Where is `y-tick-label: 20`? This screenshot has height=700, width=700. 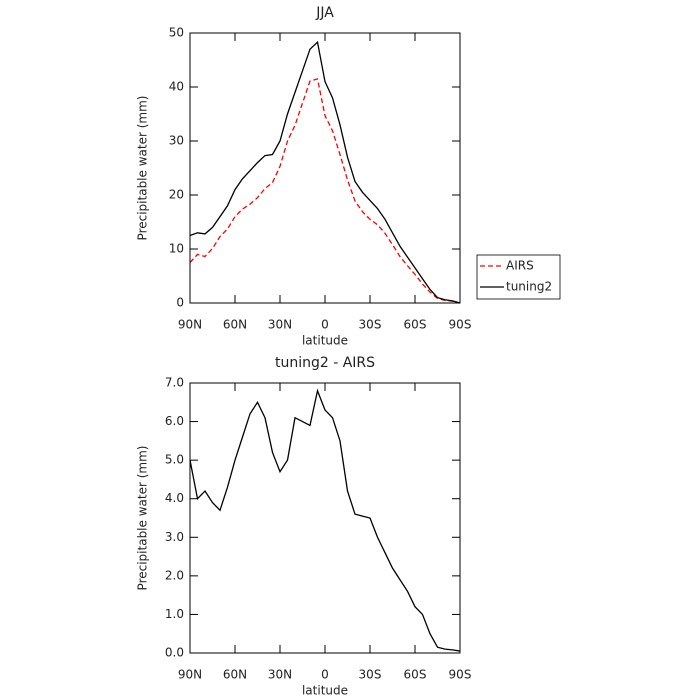
y-tick-label: 20 is located at coordinates (176, 195).